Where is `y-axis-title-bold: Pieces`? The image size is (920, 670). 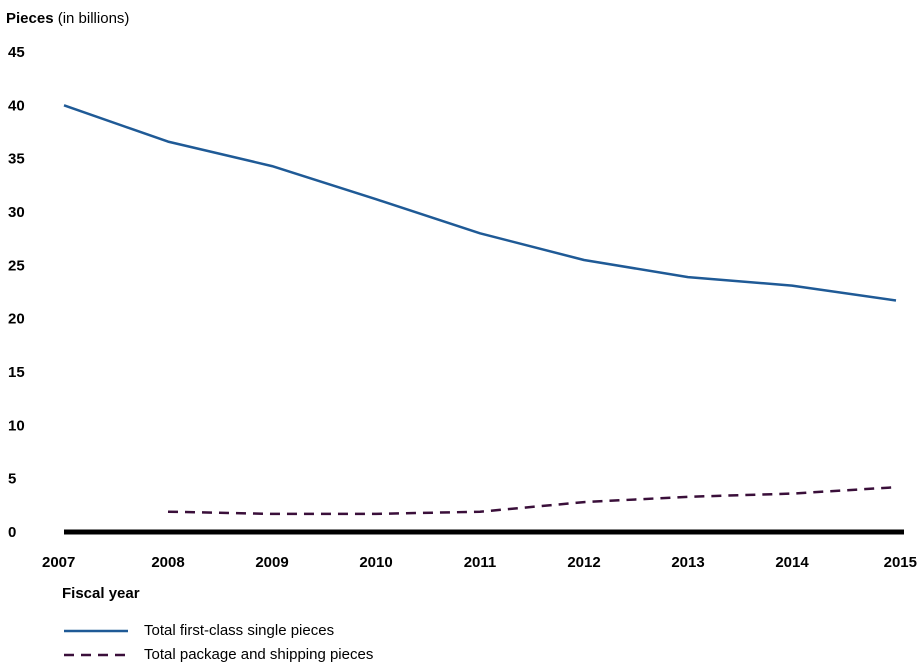
y-axis-title-bold: Pieces is located at coordinates (30, 18).